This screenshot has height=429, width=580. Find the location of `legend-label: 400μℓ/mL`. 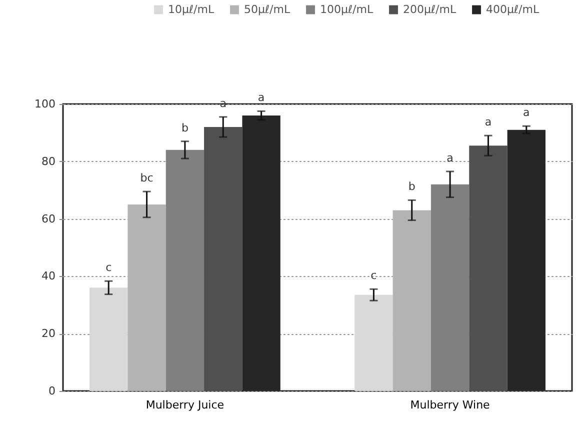

legend-label: 400μℓ/mL is located at coordinates (513, 9).